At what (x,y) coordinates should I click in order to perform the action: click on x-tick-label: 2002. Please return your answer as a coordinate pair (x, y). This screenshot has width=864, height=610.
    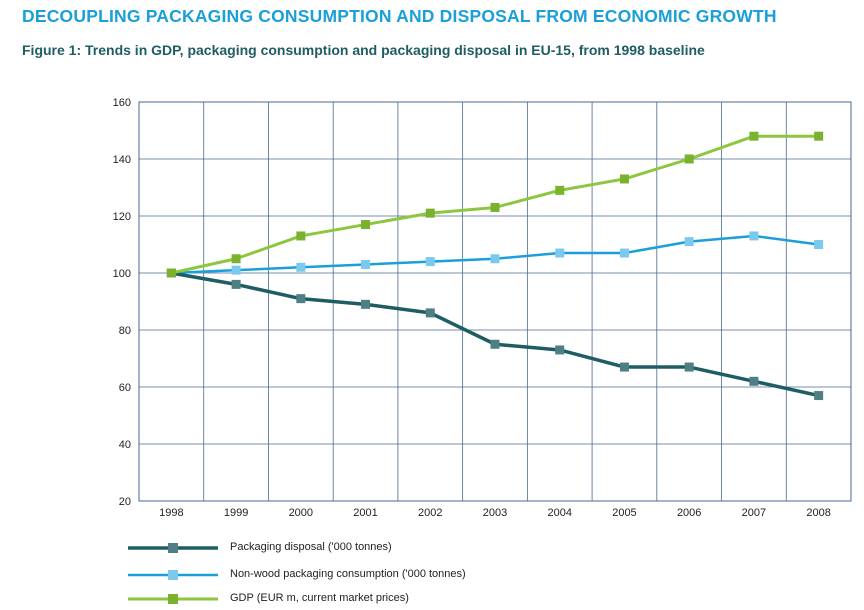
    Looking at the image, I should click on (430, 513).